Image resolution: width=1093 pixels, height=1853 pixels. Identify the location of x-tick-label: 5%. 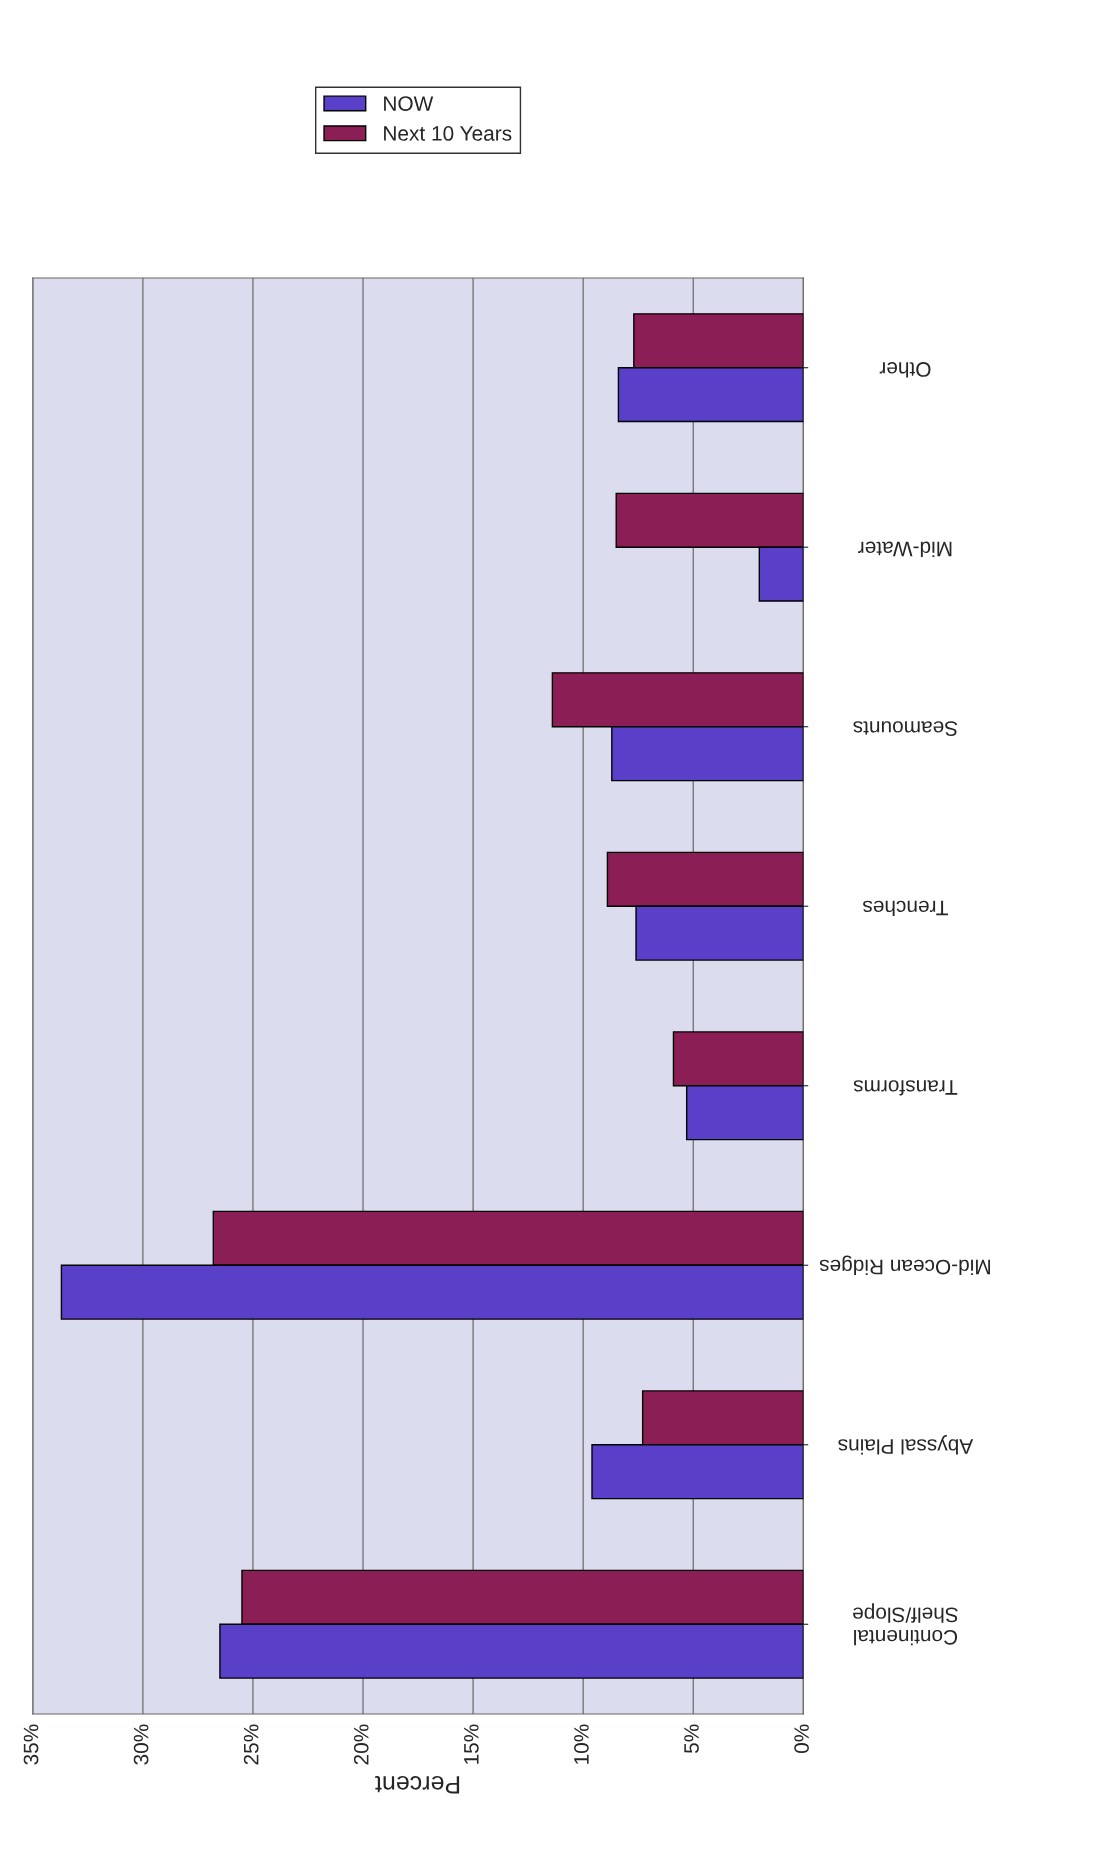
(691, 1739).